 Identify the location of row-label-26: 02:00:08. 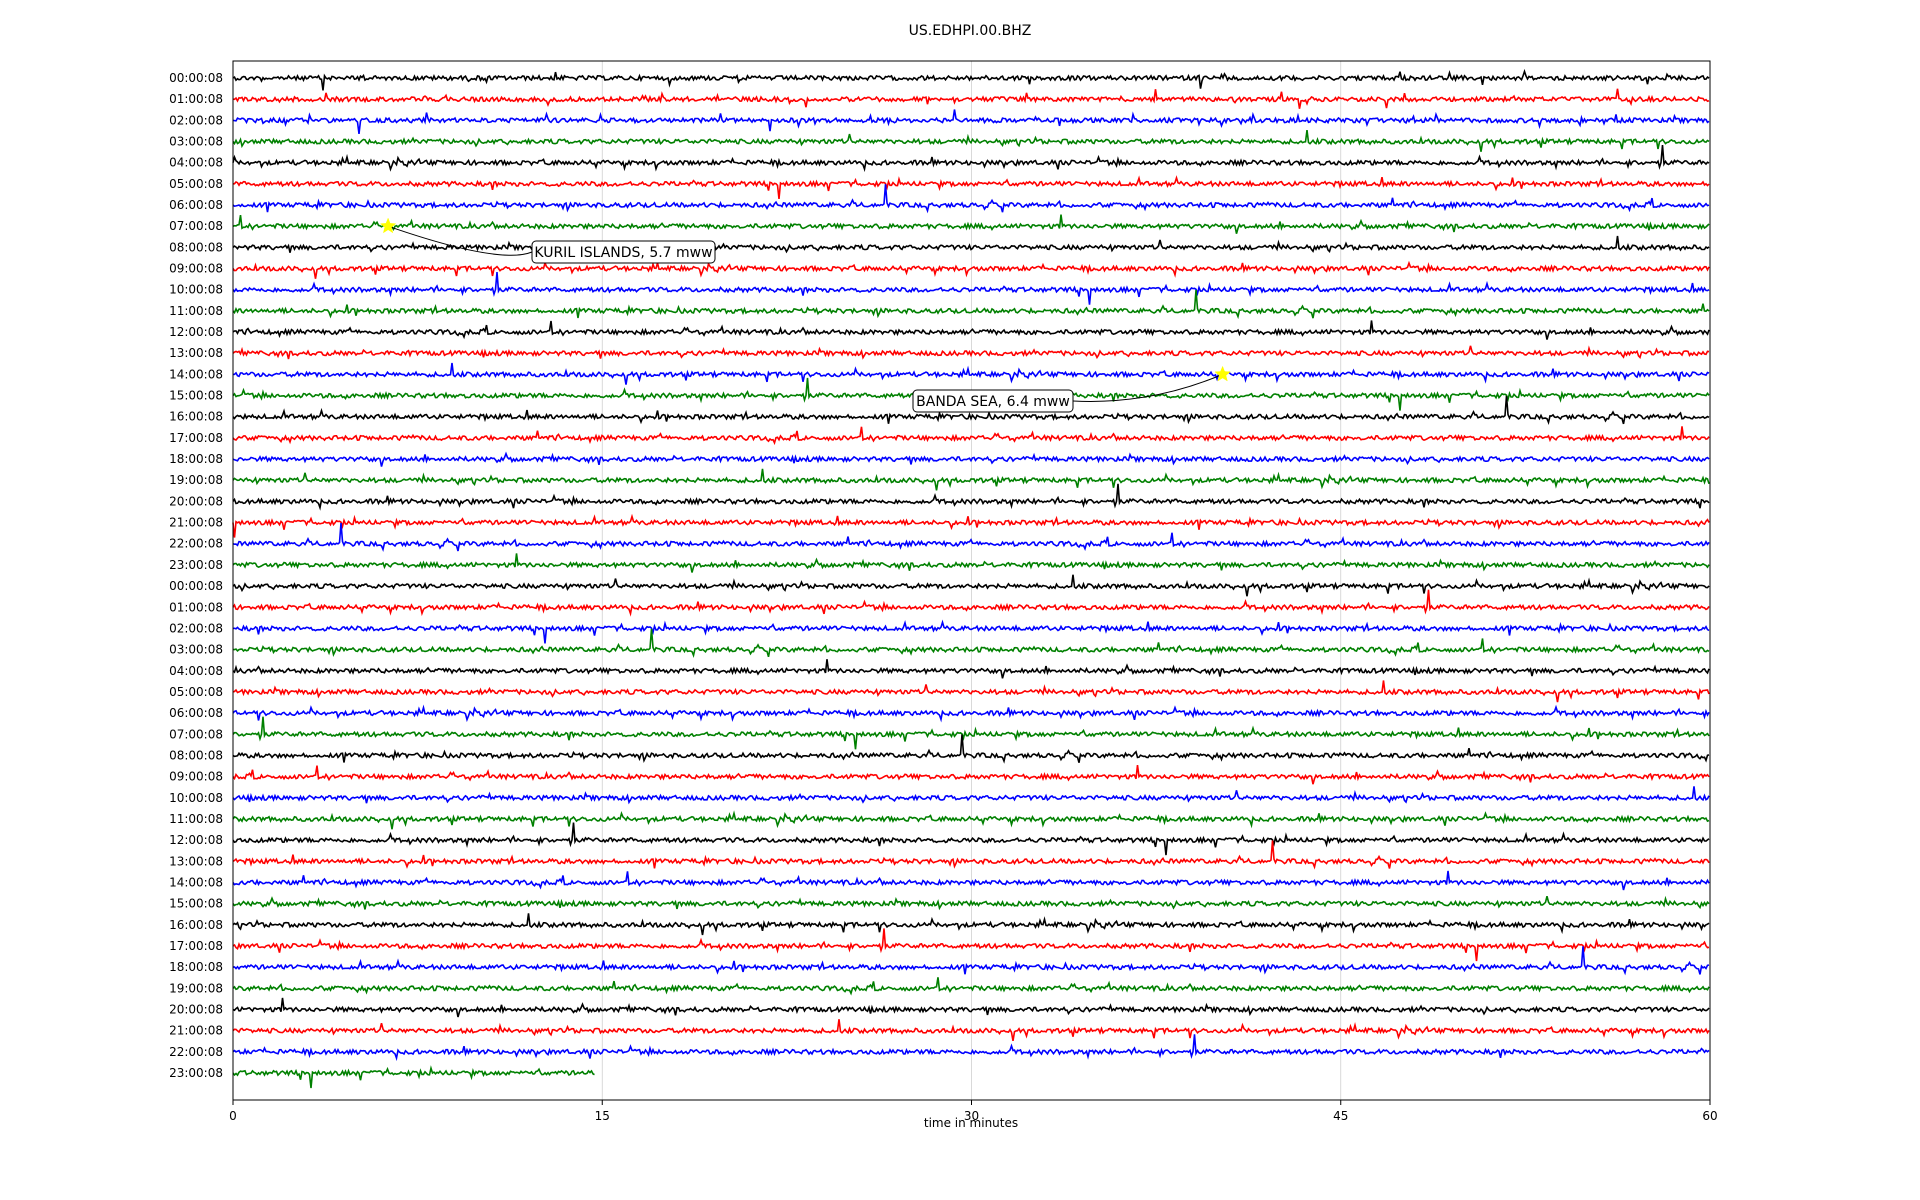
(196, 628).